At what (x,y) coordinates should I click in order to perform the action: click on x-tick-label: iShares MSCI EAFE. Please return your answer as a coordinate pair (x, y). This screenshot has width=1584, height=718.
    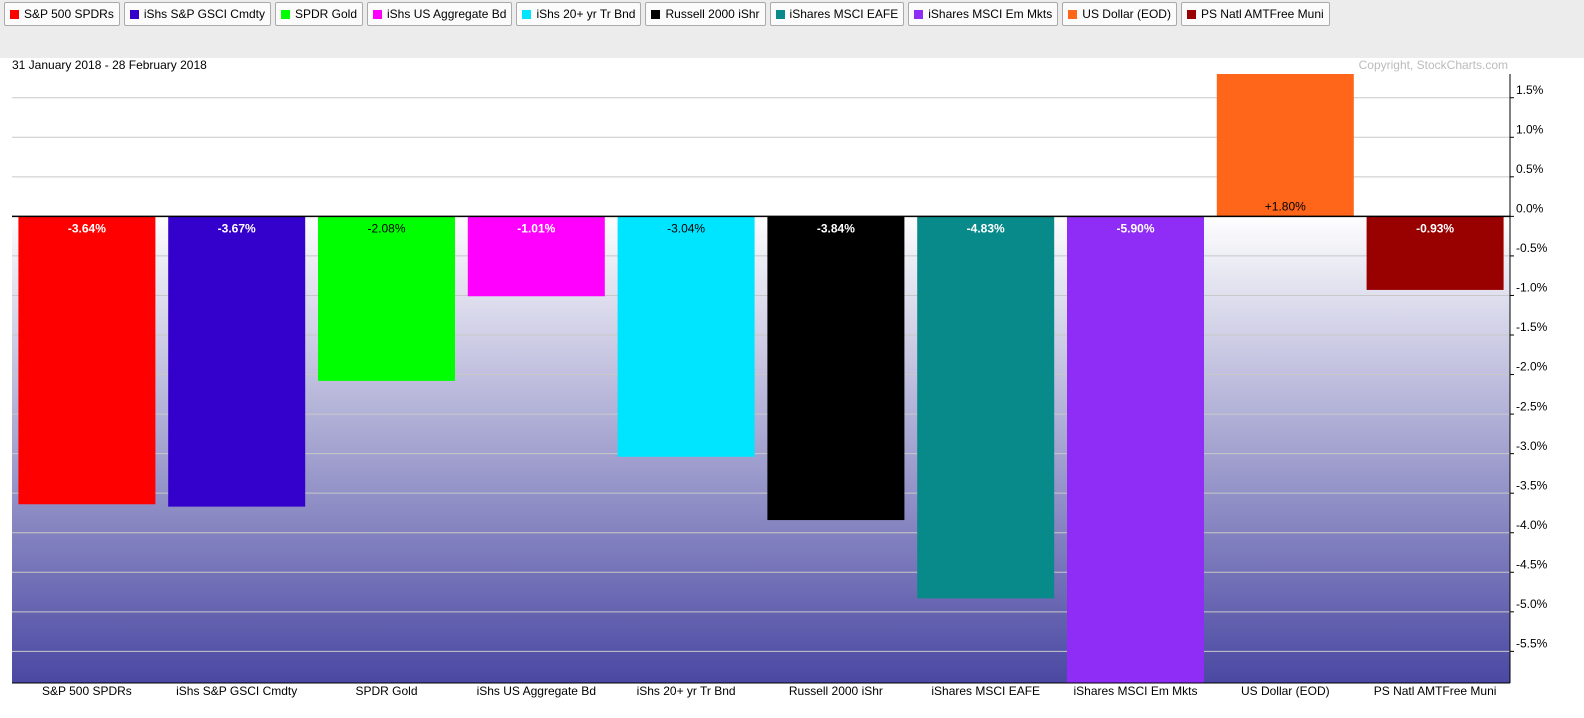
    Looking at the image, I should click on (985, 691).